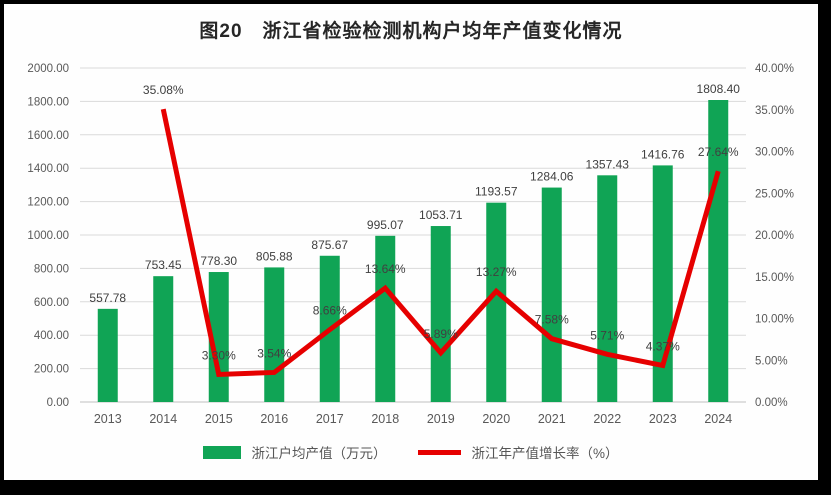 The height and width of the screenshot is (495, 831). I want to click on right-axis-tick: 15.00%, so click(774, 278).